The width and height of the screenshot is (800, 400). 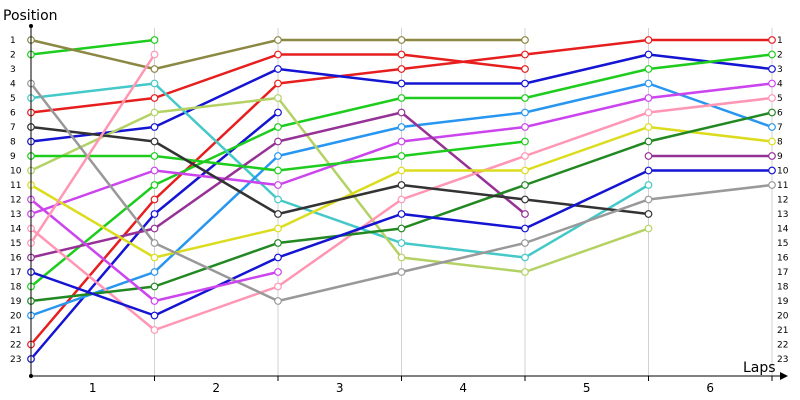 What do you see at coordinates (16, 172) in the screenshot?
I see `y-tick-left: 10` at bounding box center [16, 172].